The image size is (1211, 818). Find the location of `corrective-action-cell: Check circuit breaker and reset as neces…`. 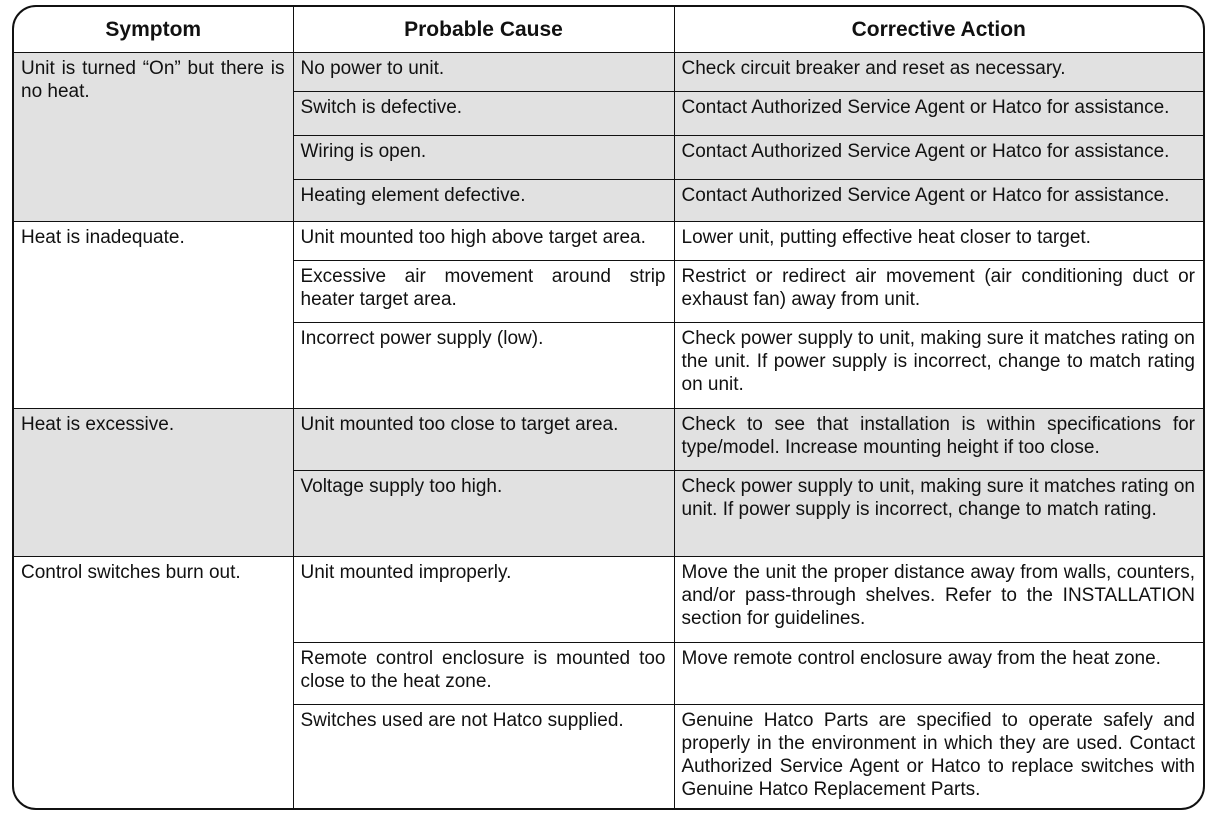

corrective-action-cell: Check circuit breaker and reset as neces… is located at coordinates (938, 71).